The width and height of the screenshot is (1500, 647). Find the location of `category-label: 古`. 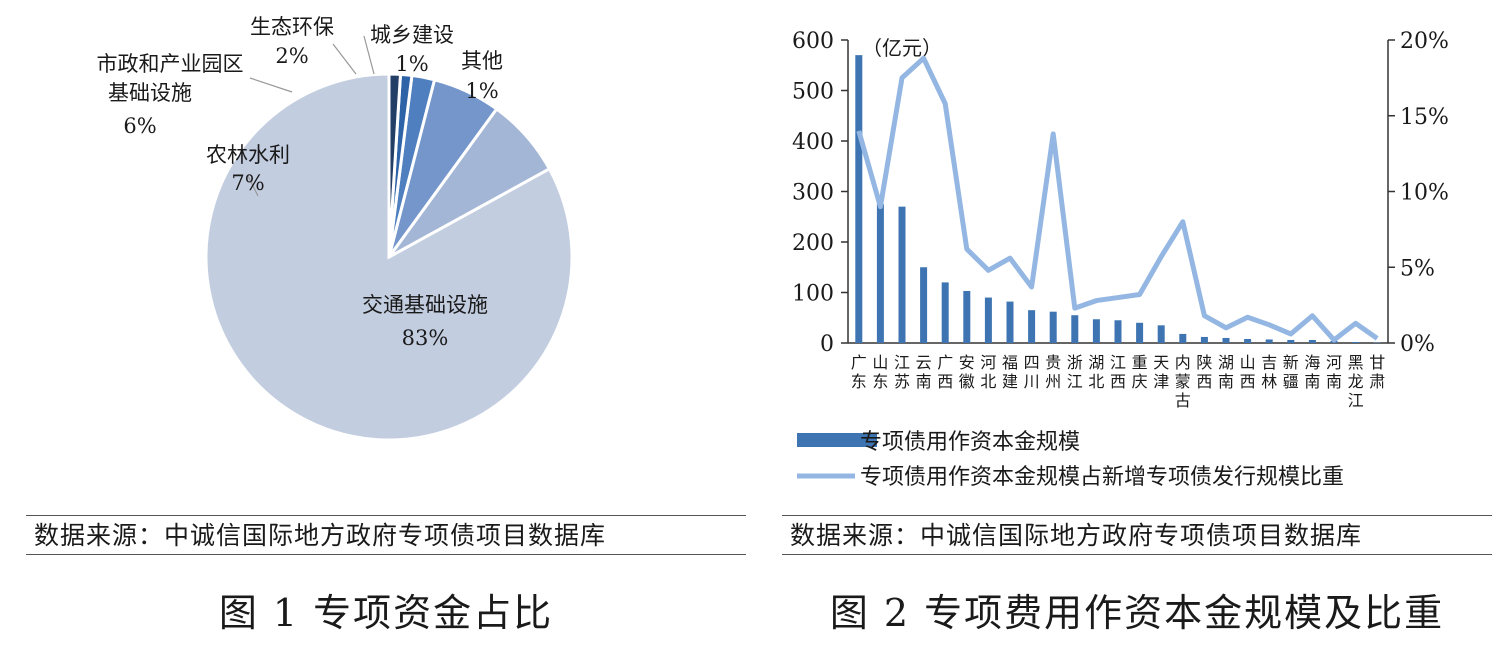

category-label: 古 is located at coordinates (1183, 400).